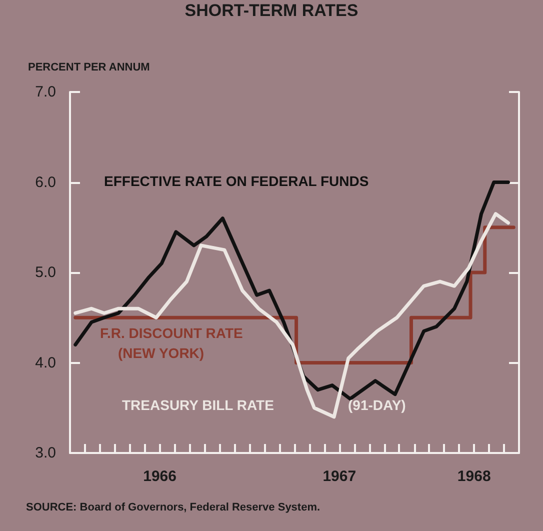  Describe the element at coordinates (45, 363) in the screenshot. I see `y-tick-label: 4.0` at that location.